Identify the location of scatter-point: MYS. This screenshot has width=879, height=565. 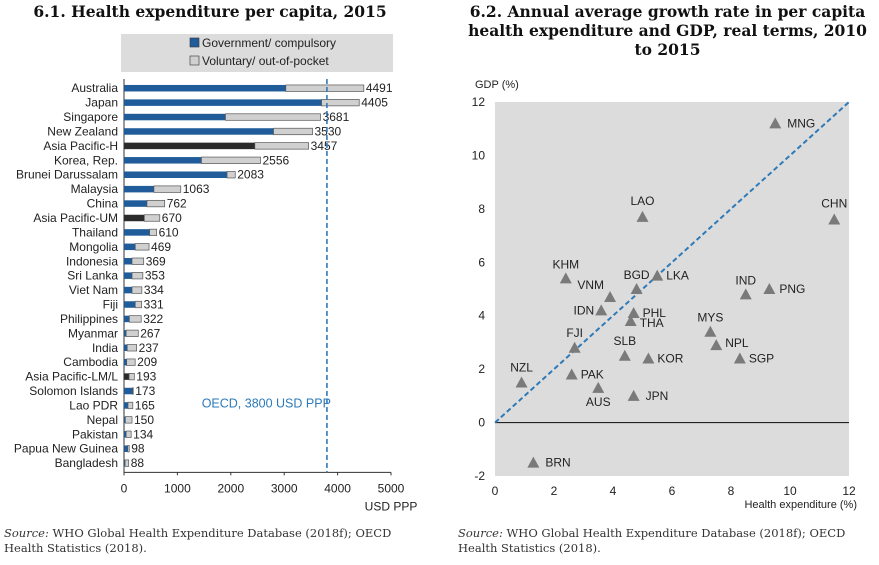
(710, 324).